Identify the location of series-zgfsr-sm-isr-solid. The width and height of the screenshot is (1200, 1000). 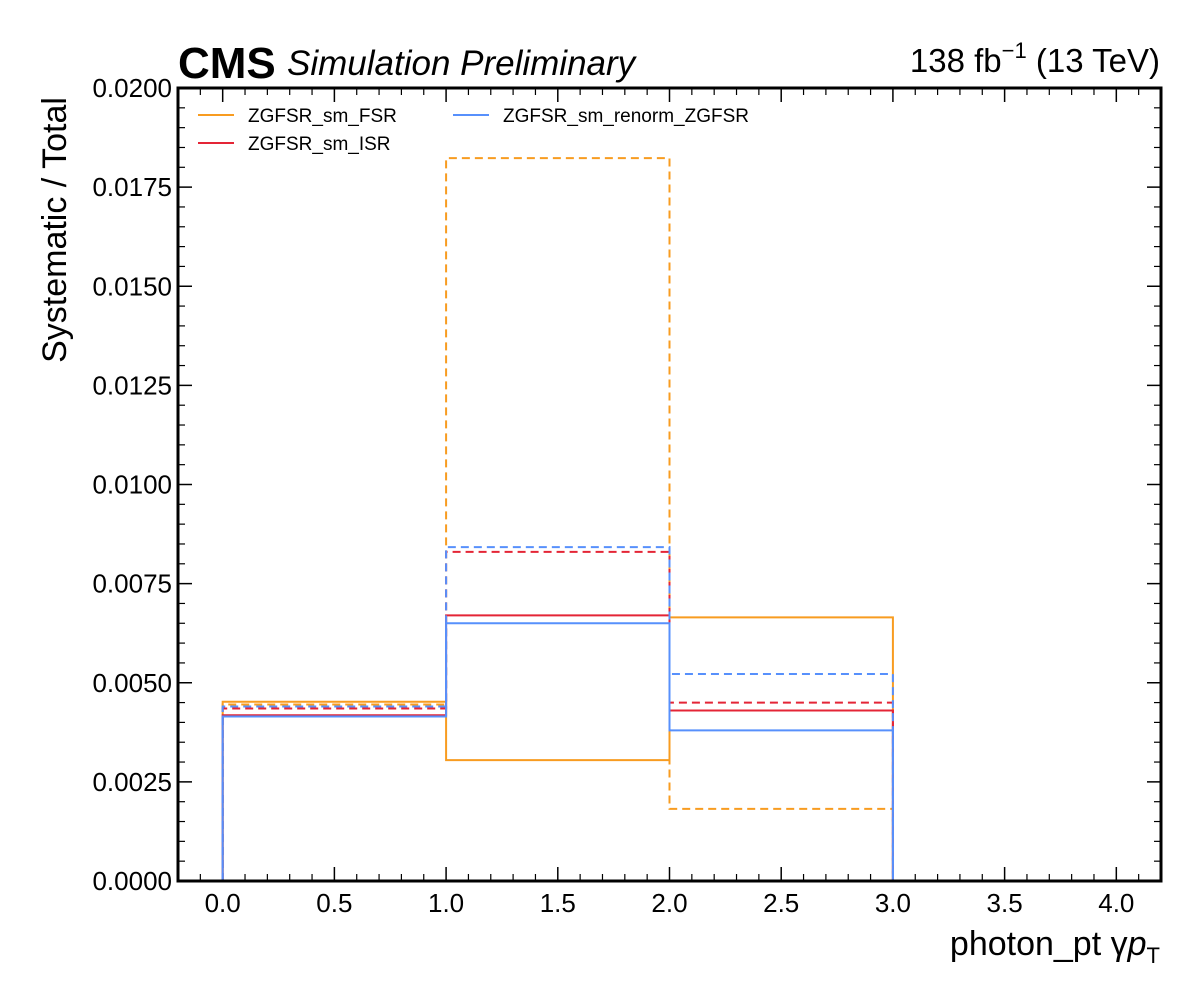
(557, 747).